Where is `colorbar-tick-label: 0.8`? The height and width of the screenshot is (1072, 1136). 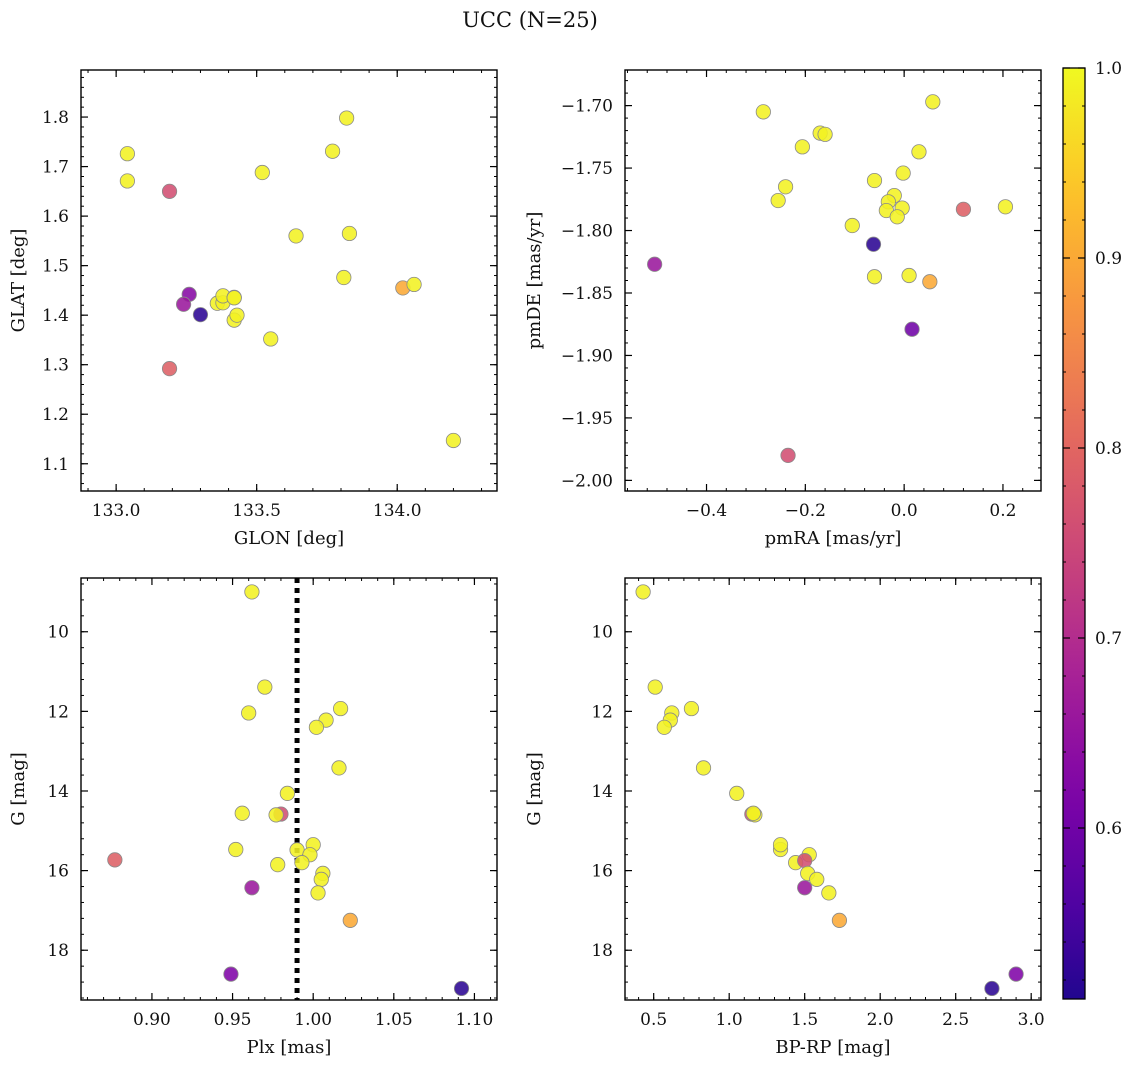 colorbar-tick-label: 0.8 is located at coordinates (1108, 449).